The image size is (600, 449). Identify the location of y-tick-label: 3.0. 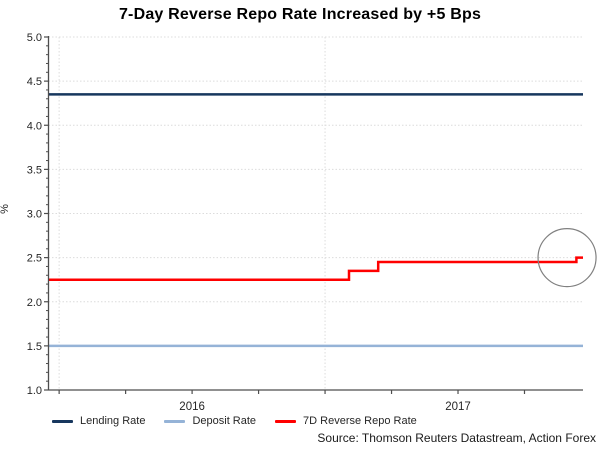
(34, 215).